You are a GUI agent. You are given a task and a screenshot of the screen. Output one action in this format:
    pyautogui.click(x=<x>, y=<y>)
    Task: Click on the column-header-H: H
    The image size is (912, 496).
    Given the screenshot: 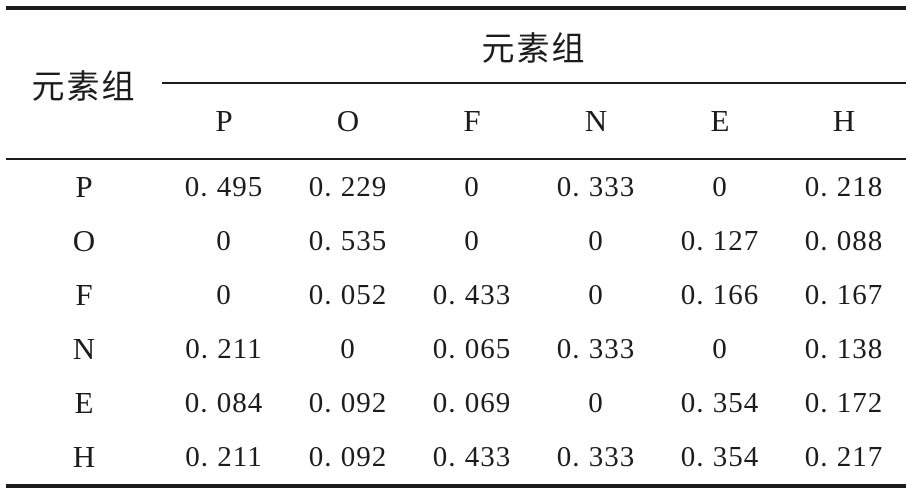 What is the action you would take?
    pyautogui.click(x=844, y=121)
    